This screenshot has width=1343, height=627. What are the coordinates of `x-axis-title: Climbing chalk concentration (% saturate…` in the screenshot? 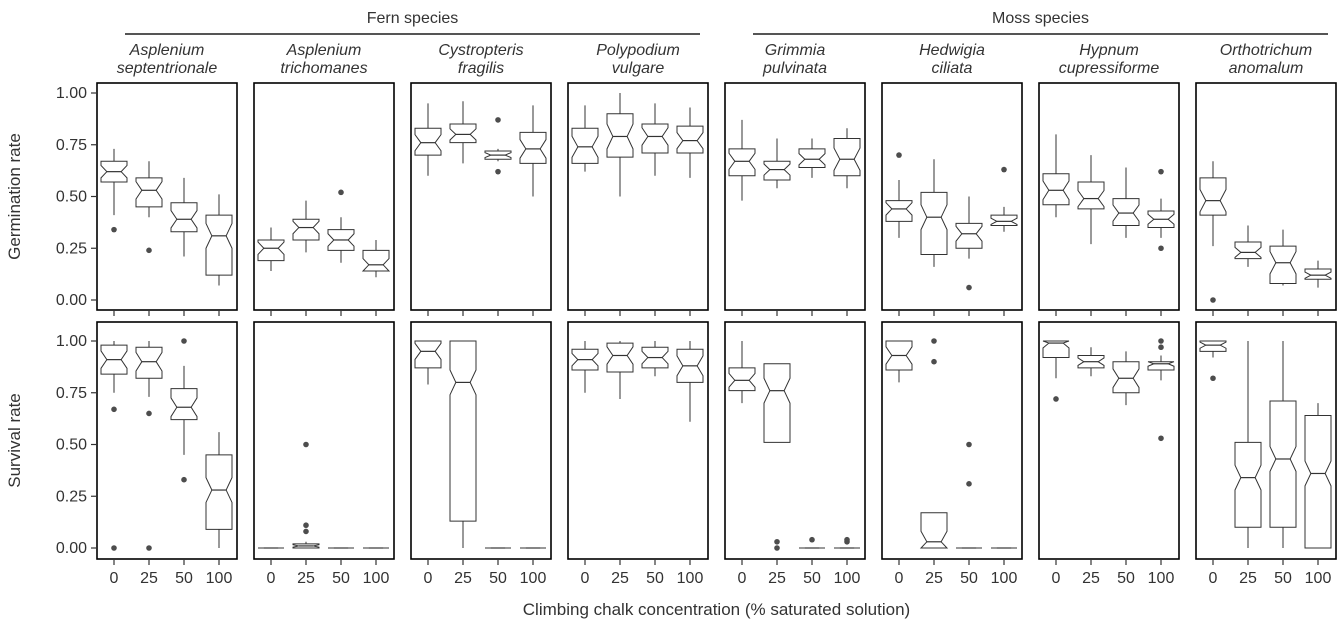 It's located at (716, 609).